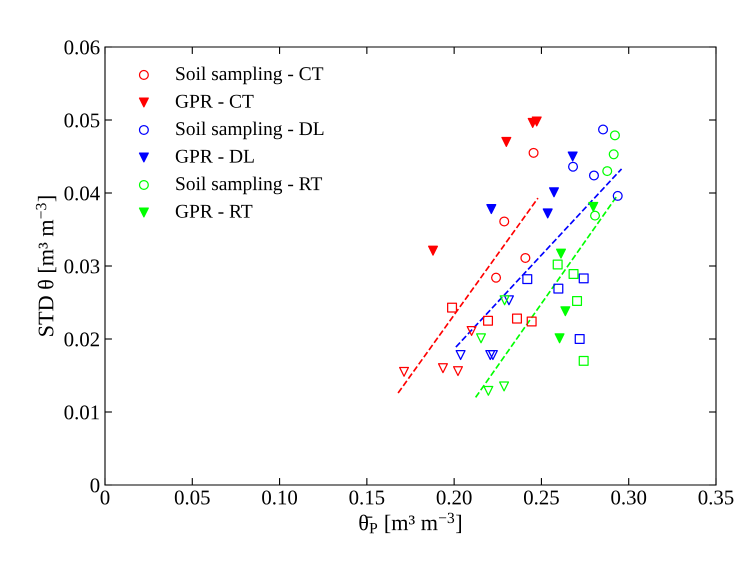  What do you see at coordinates (95, 485) in the screenshot?
I see `y-tick-label: 0` at bounding box center [95, 485].